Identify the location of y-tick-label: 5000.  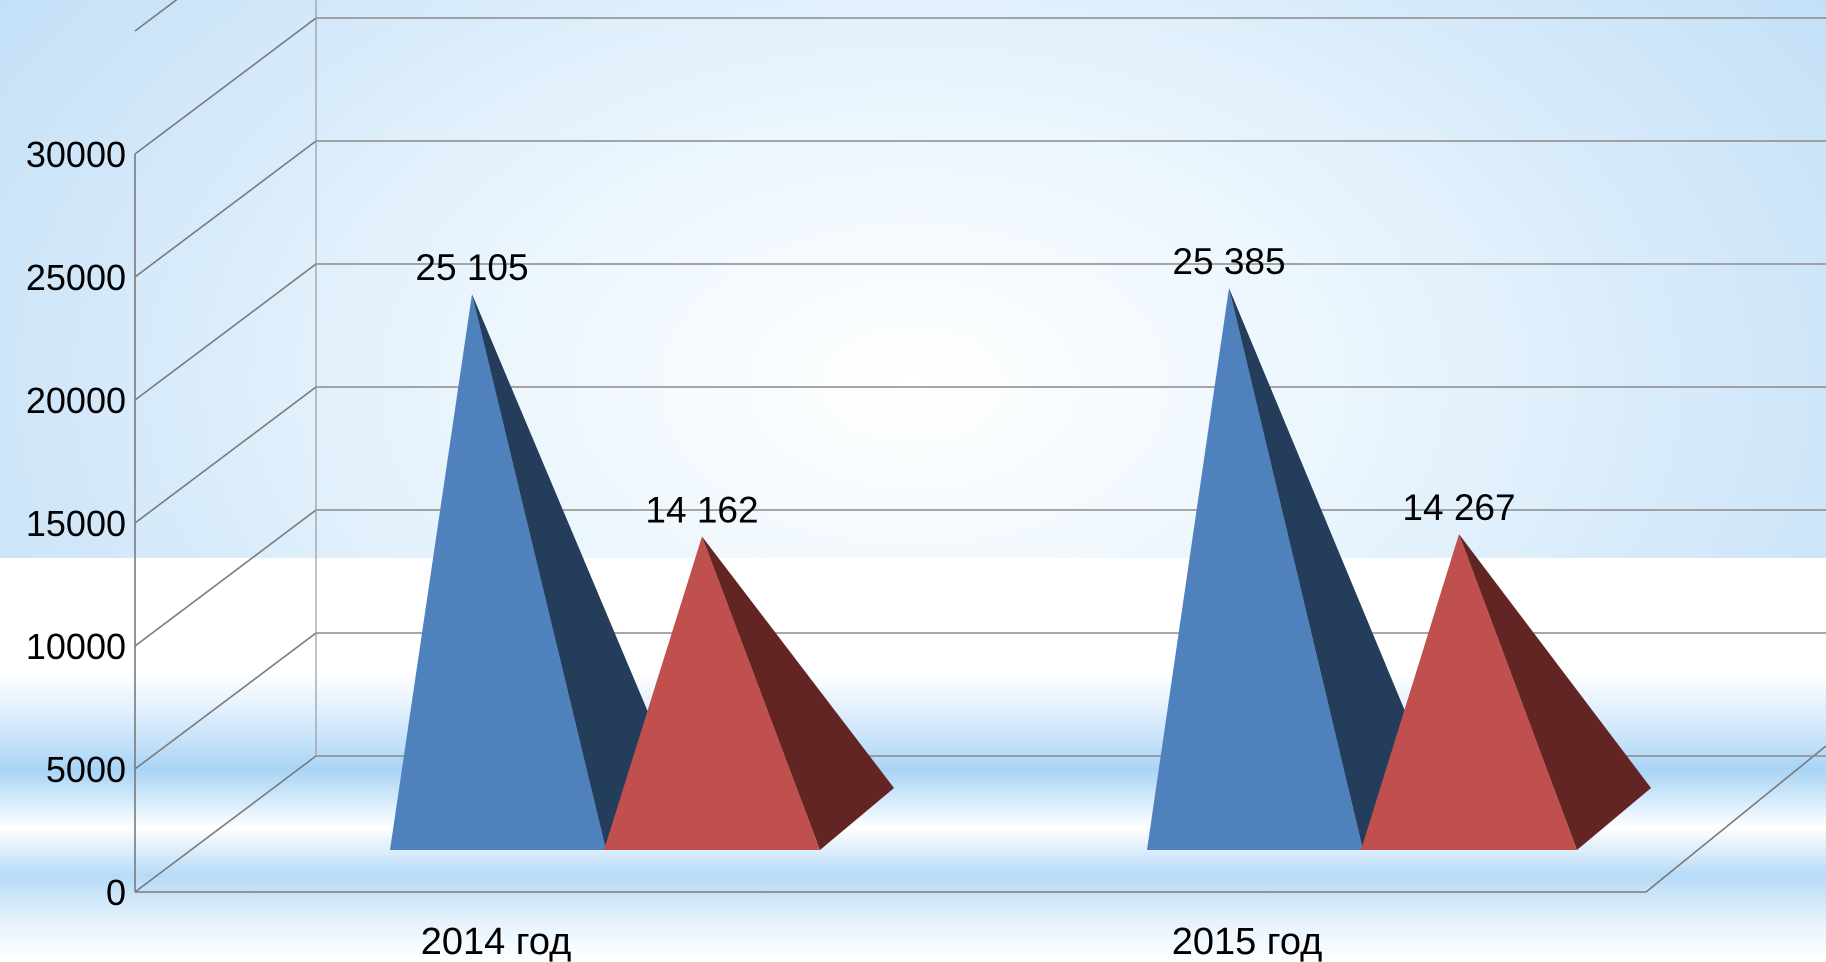
(86, 769).